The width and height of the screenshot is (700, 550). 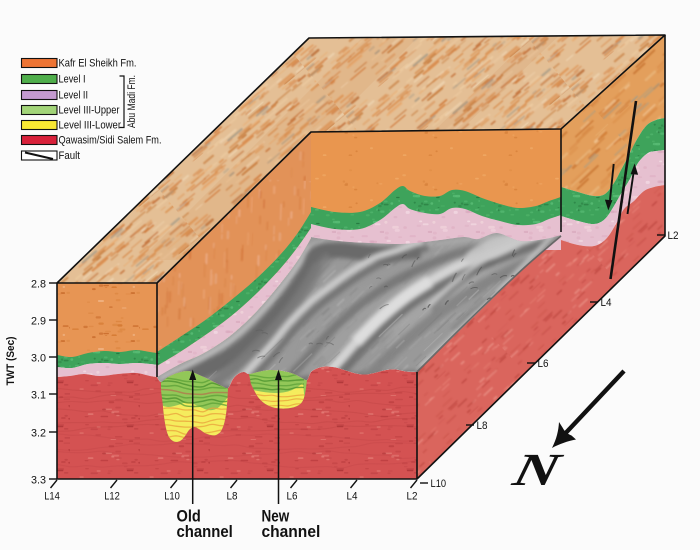 I want to click on svg-text: 3.1, so click(x=38, y=396).